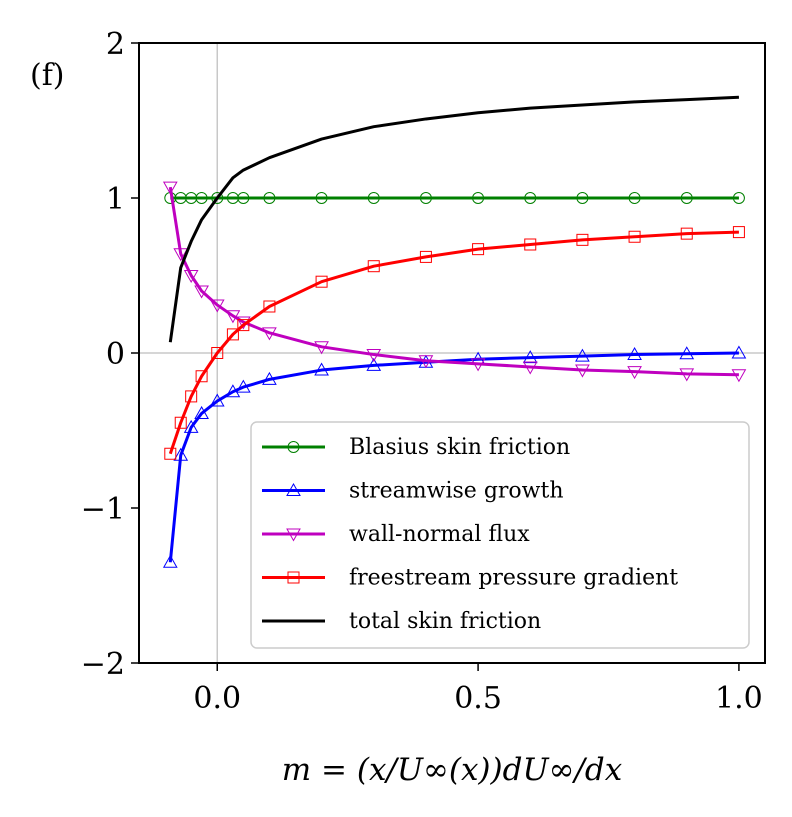  I want to click on y-tick-label: −1, so click(103, 509).